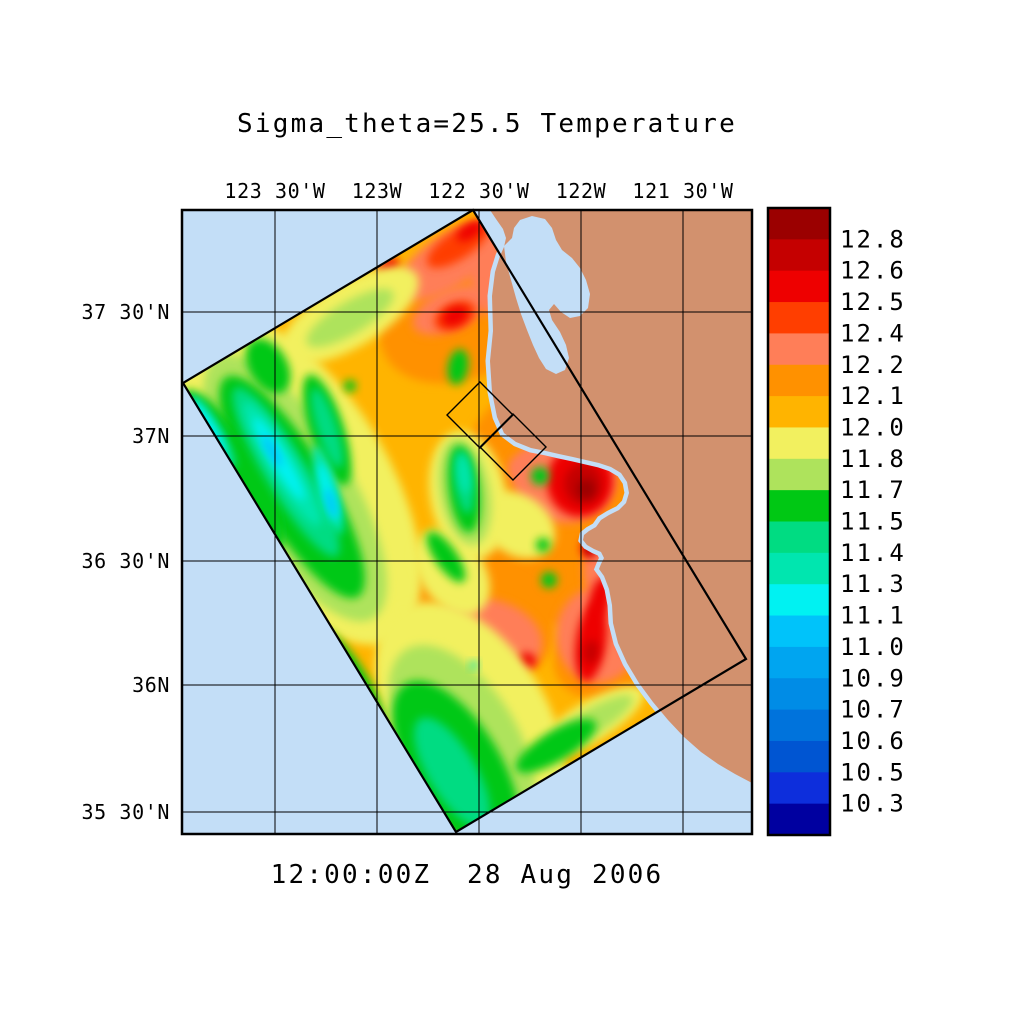 This screenshot has width=1024, height=1024. What do you see at coordinates (873, 584) in the screenshot?
I see `colorbar-tick-label: 11.3` at bounding box center [873, 584].